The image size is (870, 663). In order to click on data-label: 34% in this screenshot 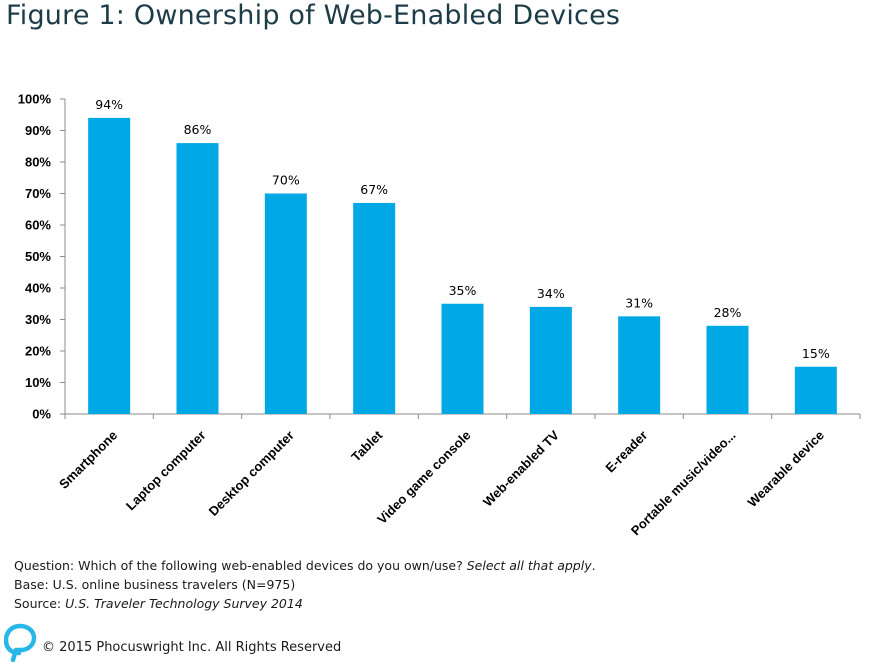, I will do `click(551, 293)`.